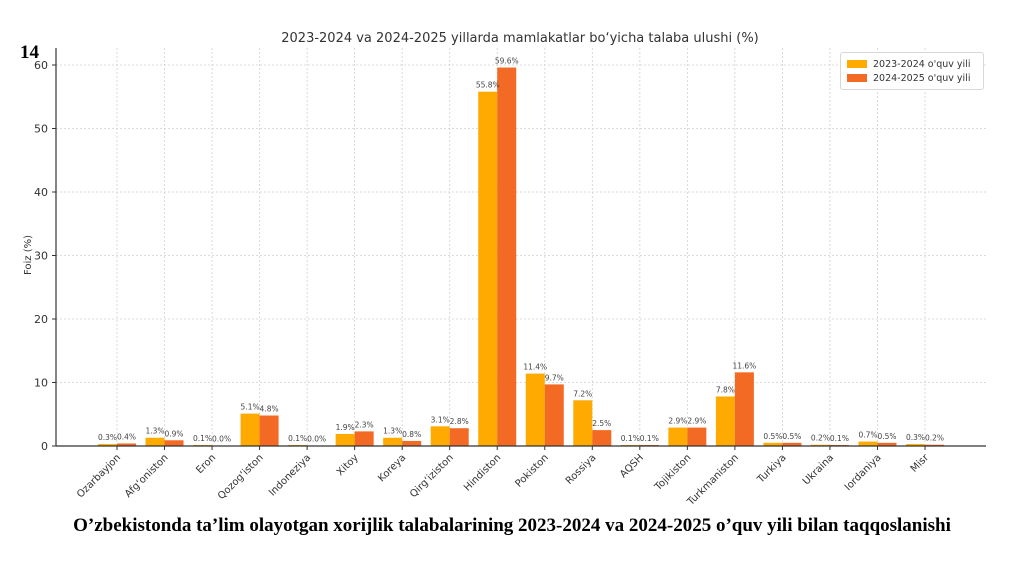  Describe the element at coordinates (507, 61) in the screenshot. I see `data-label: 59.6%` at that location.